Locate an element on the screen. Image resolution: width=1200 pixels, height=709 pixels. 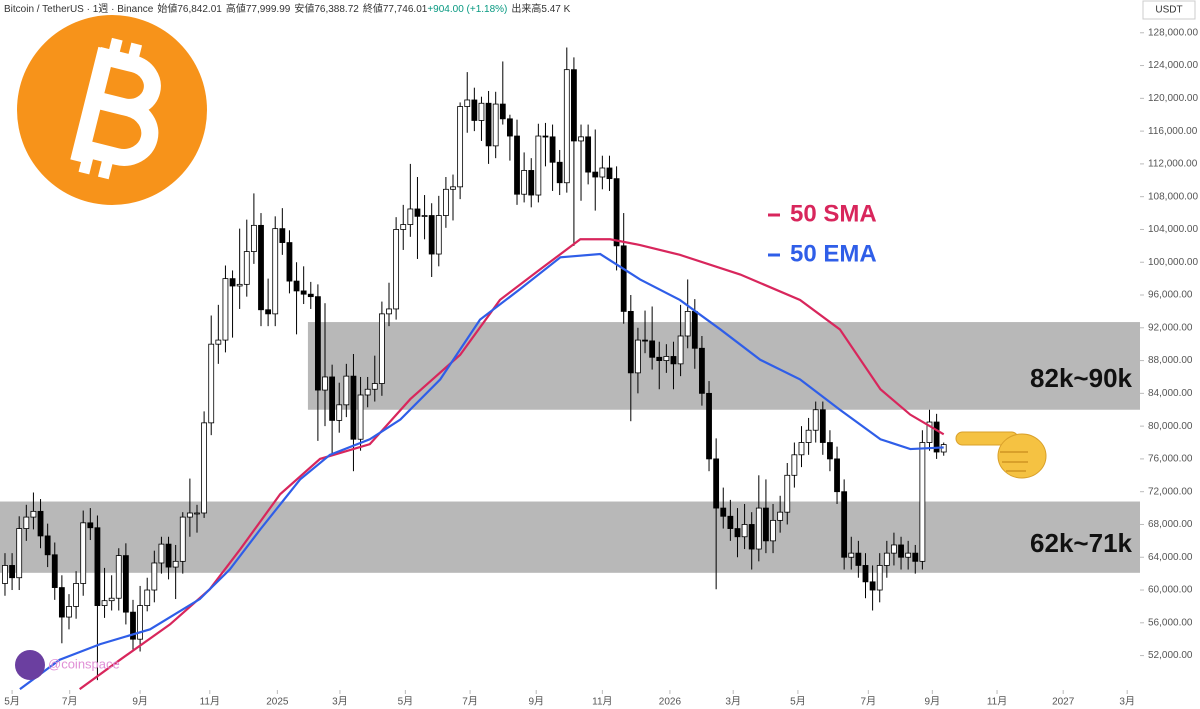
y-tick-label: 52,000.00 is located at coordinates (1170, 655).